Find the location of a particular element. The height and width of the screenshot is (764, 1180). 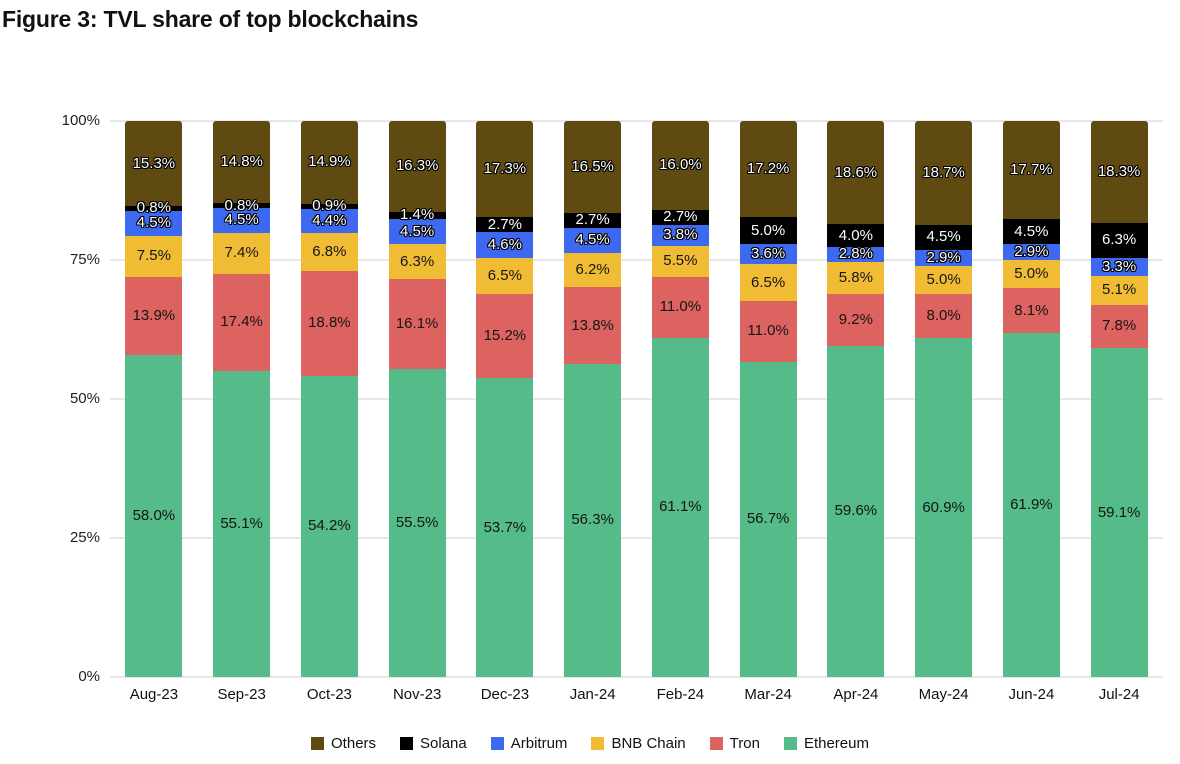

x-axis-label: Sep-23 is located at coordinates (241, 694).